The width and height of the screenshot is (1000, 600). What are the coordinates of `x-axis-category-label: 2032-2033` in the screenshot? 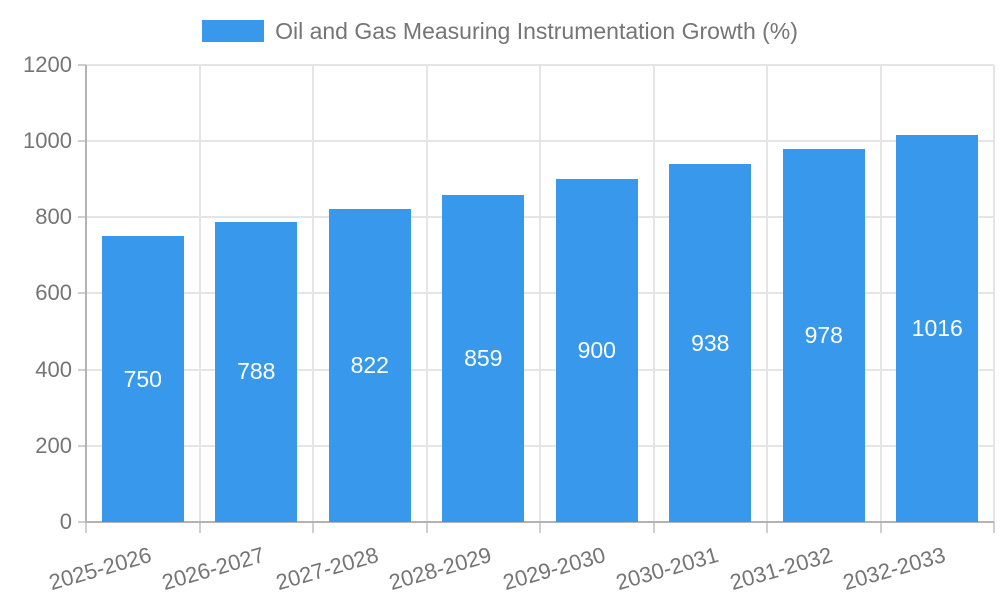 It's located at (894, 569).